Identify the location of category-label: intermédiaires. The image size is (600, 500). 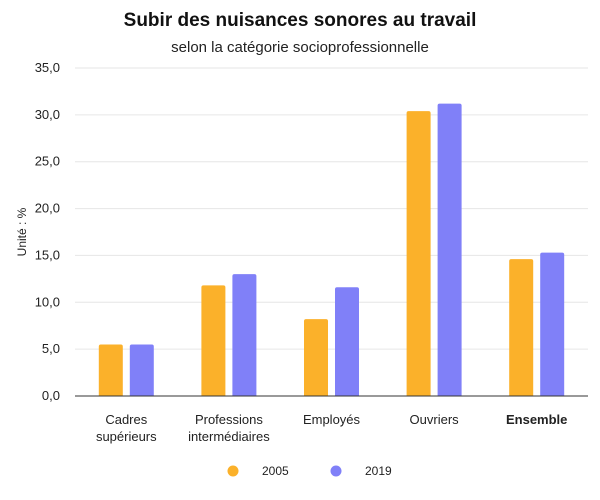
(229, 436).